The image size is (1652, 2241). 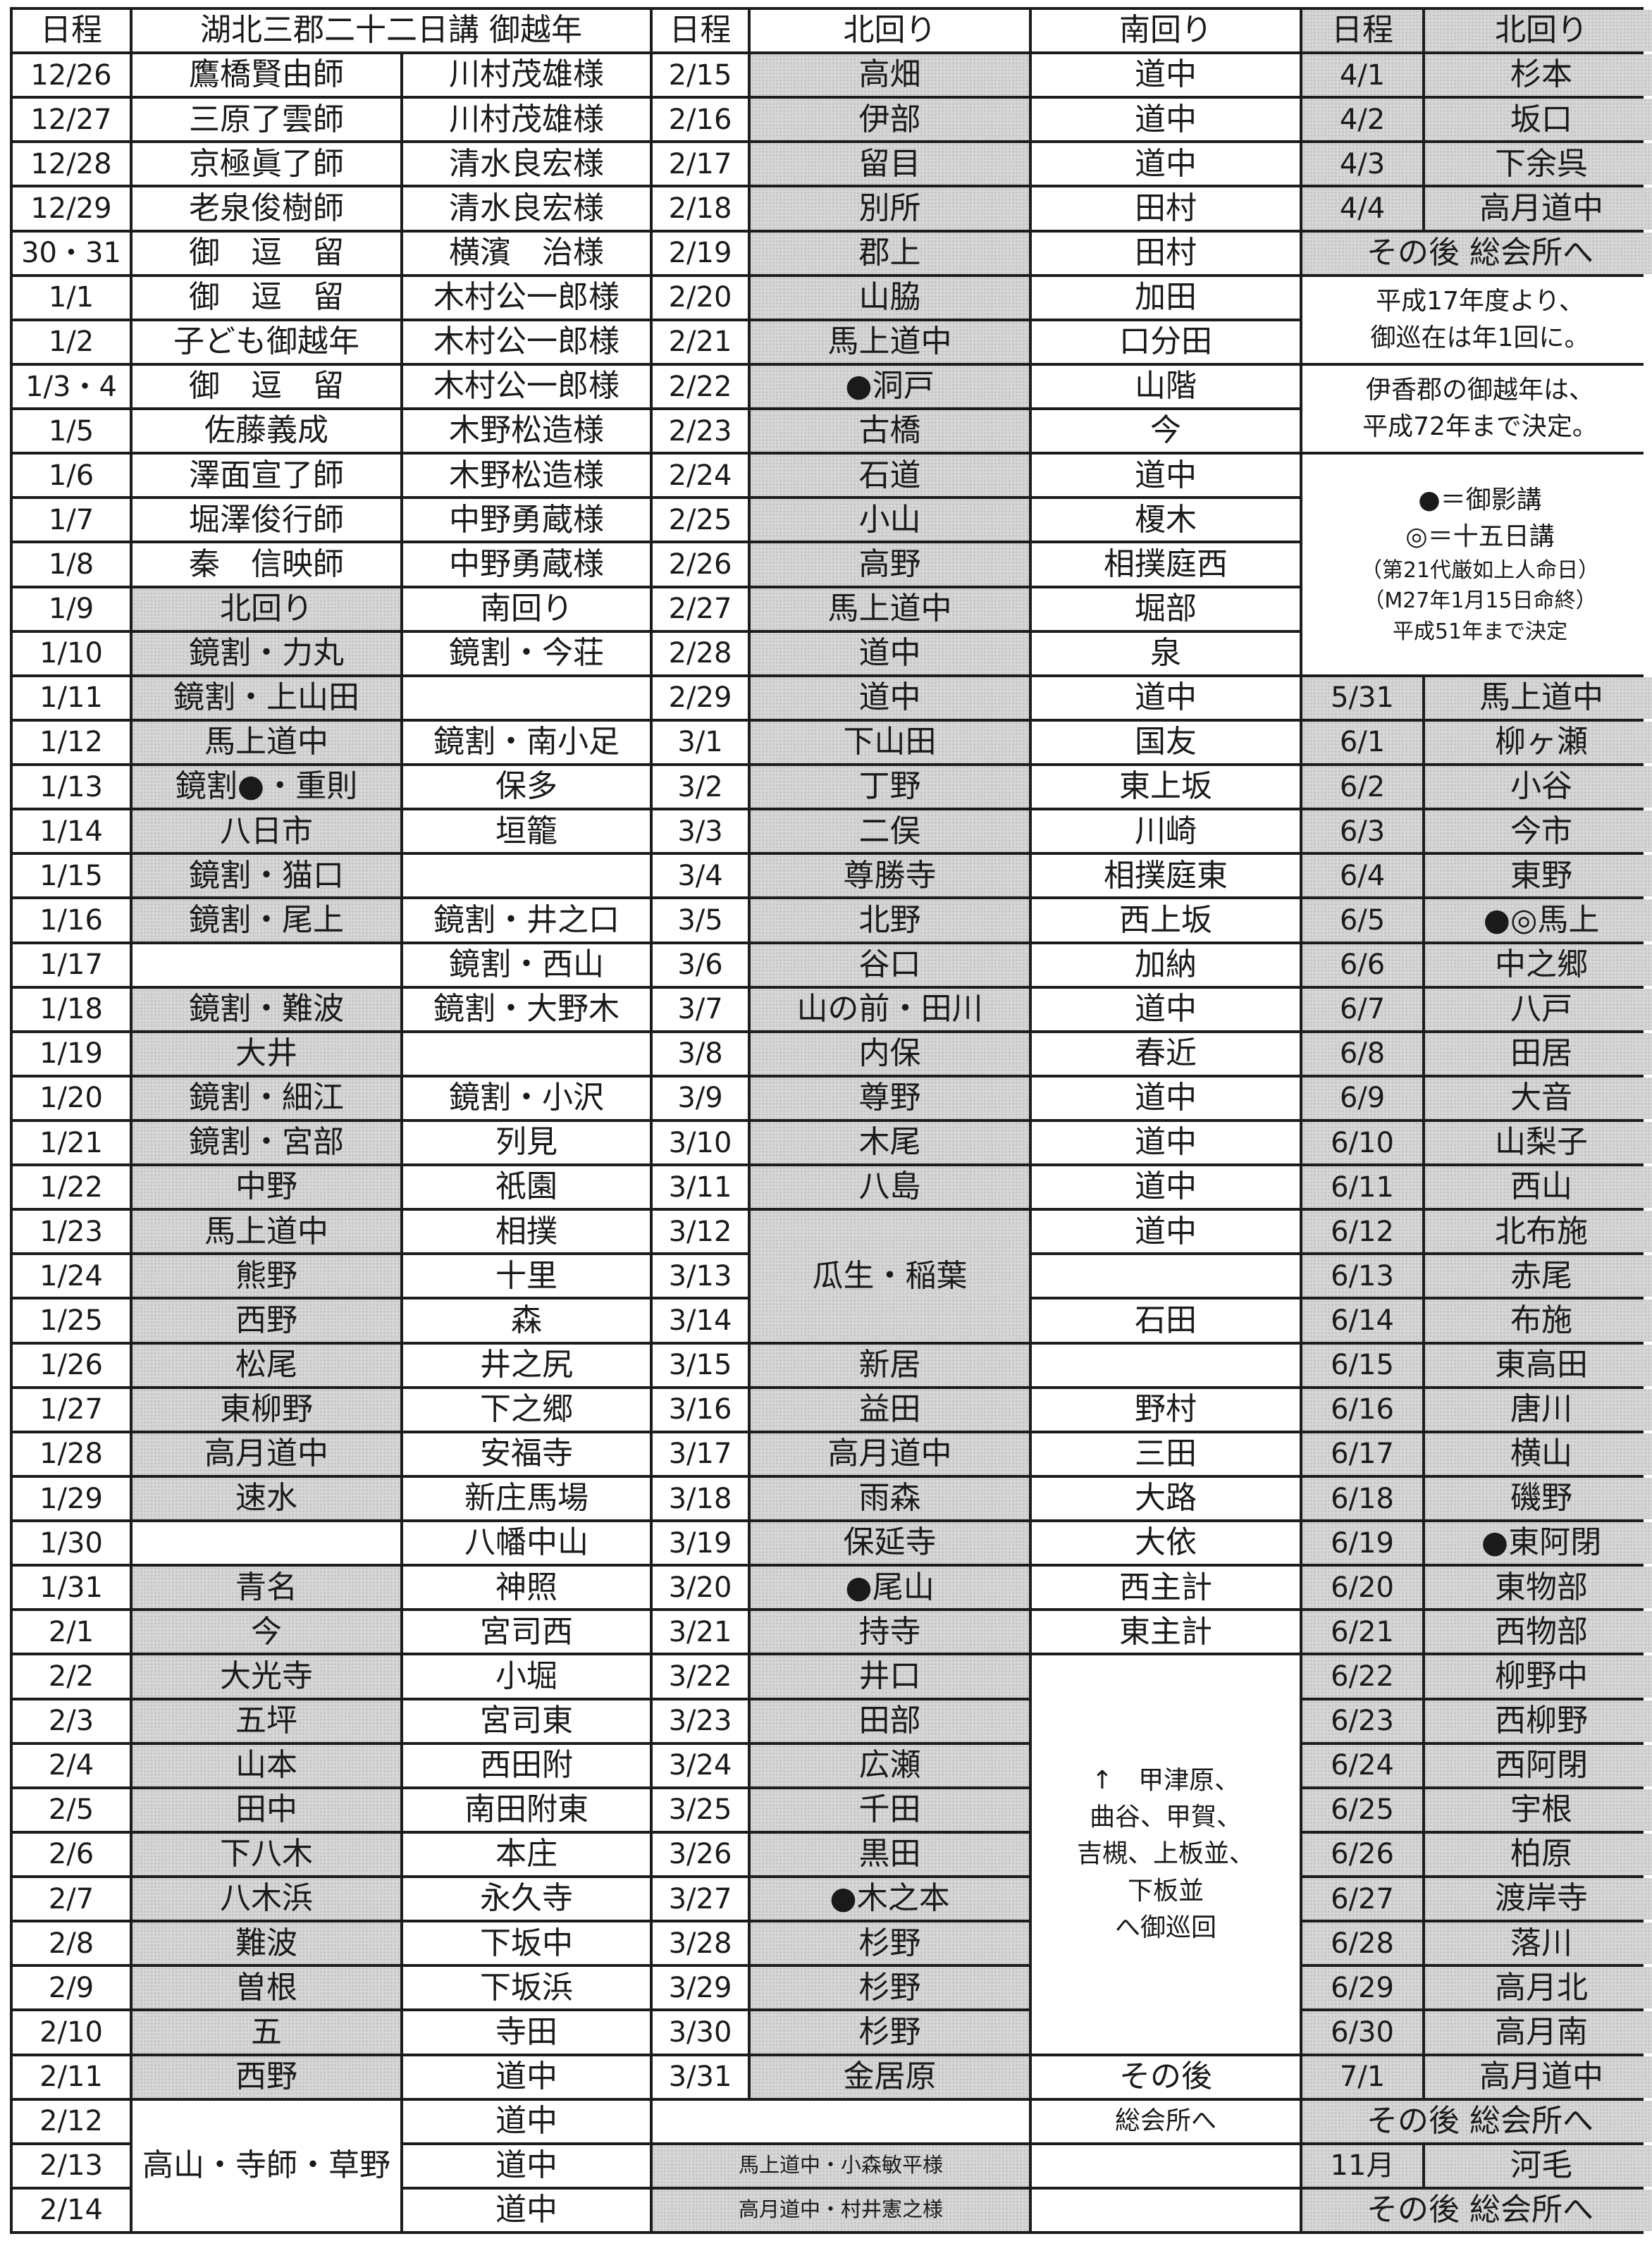 I want to click on date-cell: 3/2, so click(x=700, y=787).